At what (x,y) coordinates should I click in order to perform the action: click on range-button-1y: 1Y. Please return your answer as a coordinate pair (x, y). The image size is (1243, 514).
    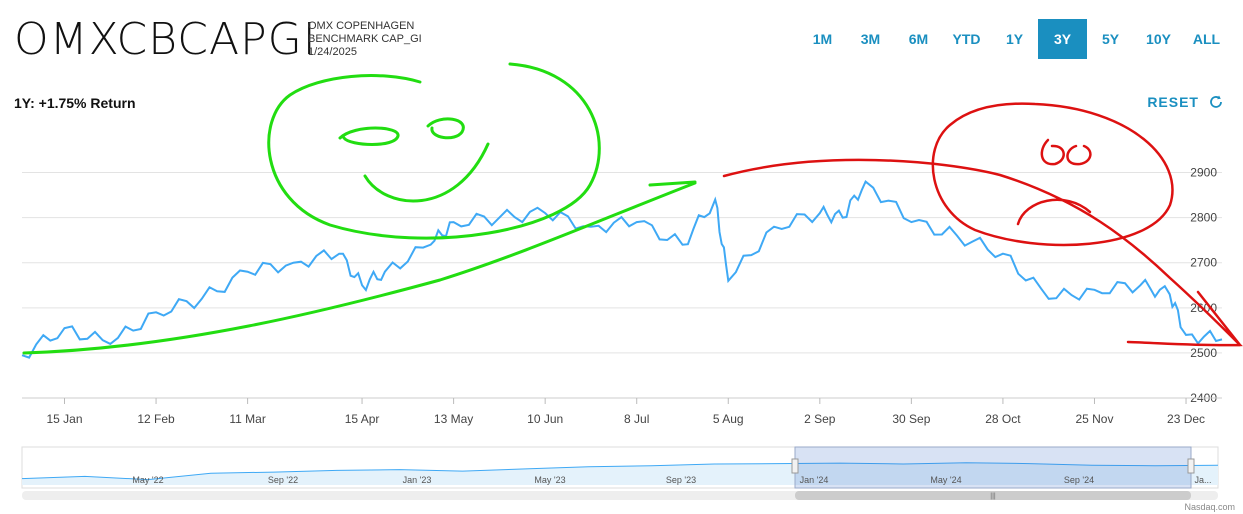
    Looking at the image, I should click on (1014, 39).